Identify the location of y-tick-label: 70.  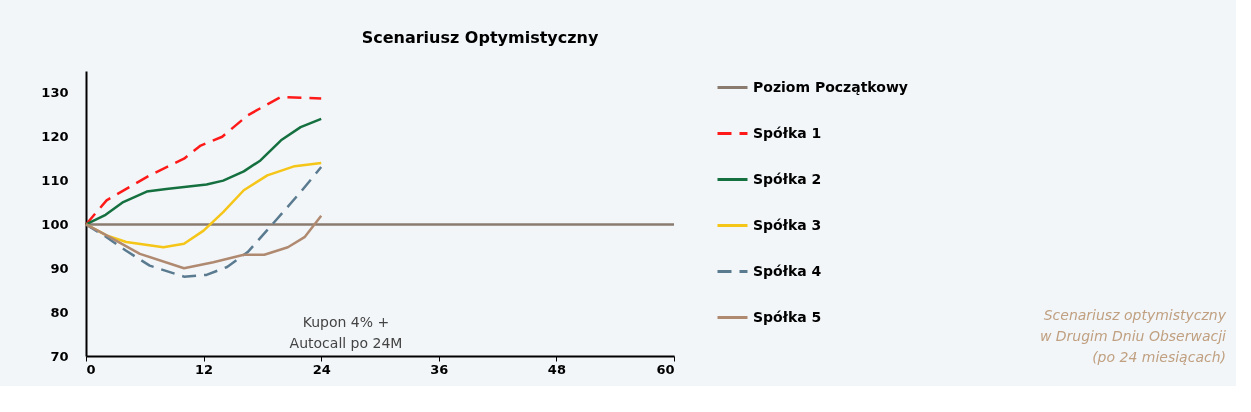
(59, 356).